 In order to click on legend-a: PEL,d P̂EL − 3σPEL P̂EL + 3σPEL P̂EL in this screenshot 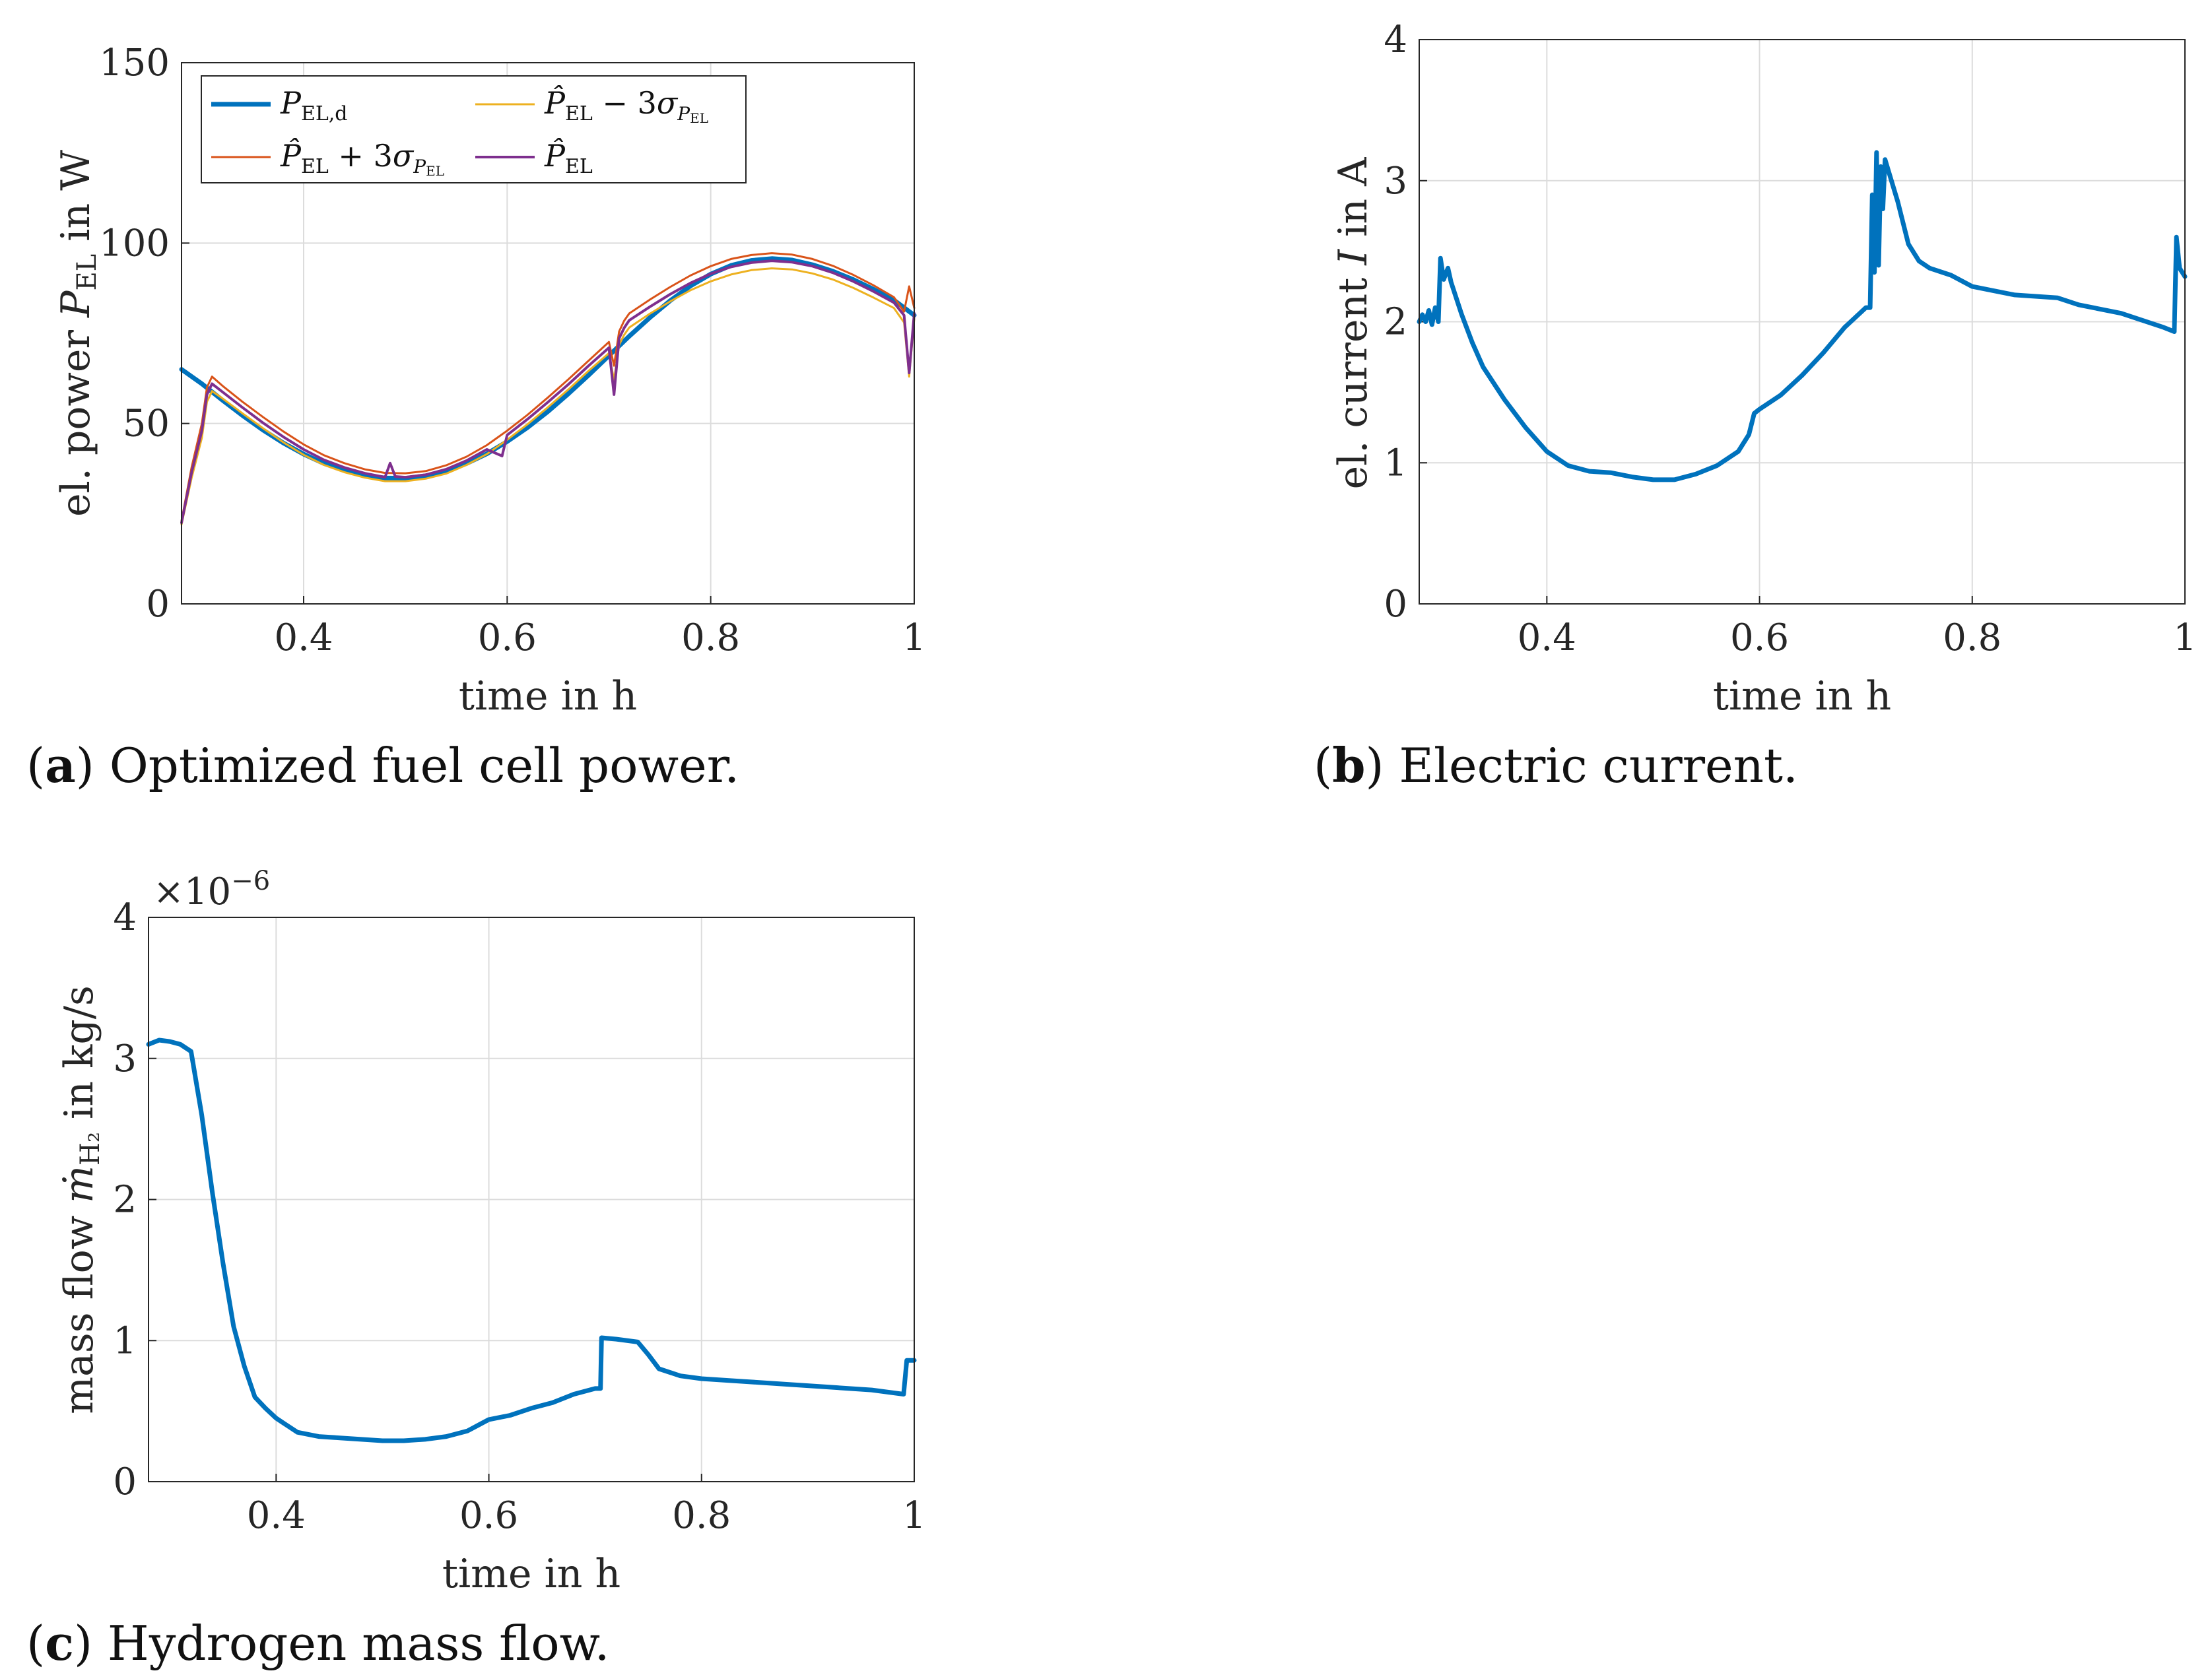, I will do `click(474, 129)`.